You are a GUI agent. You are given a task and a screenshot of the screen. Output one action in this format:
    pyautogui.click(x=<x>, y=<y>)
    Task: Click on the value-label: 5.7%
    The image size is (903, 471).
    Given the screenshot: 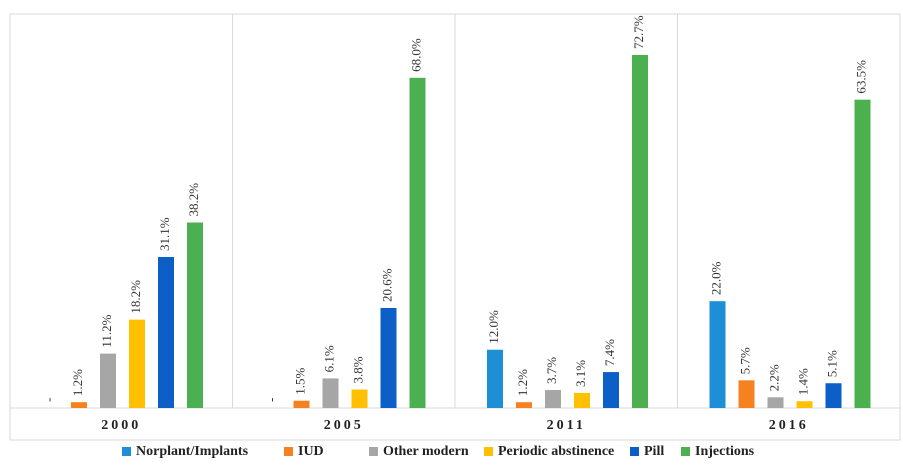 What is the action you would take?
    pyautogui.click(x=744, y=360)
    